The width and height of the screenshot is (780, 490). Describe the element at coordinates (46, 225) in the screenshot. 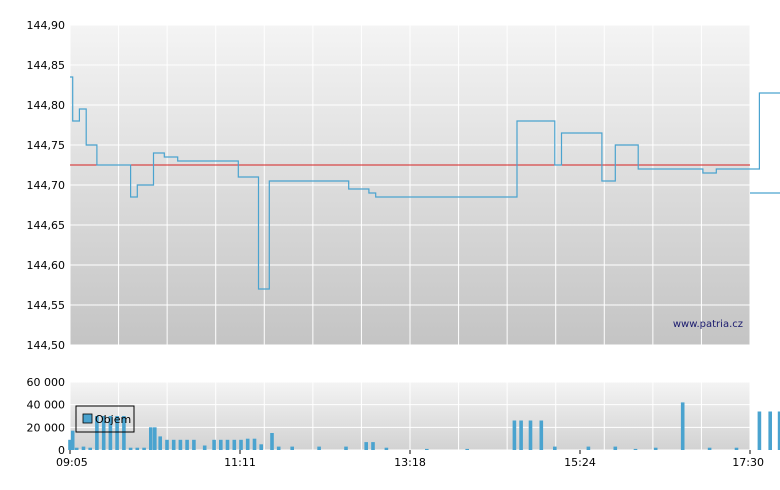

I see `price-y-tick-label: 144,65` at that location.